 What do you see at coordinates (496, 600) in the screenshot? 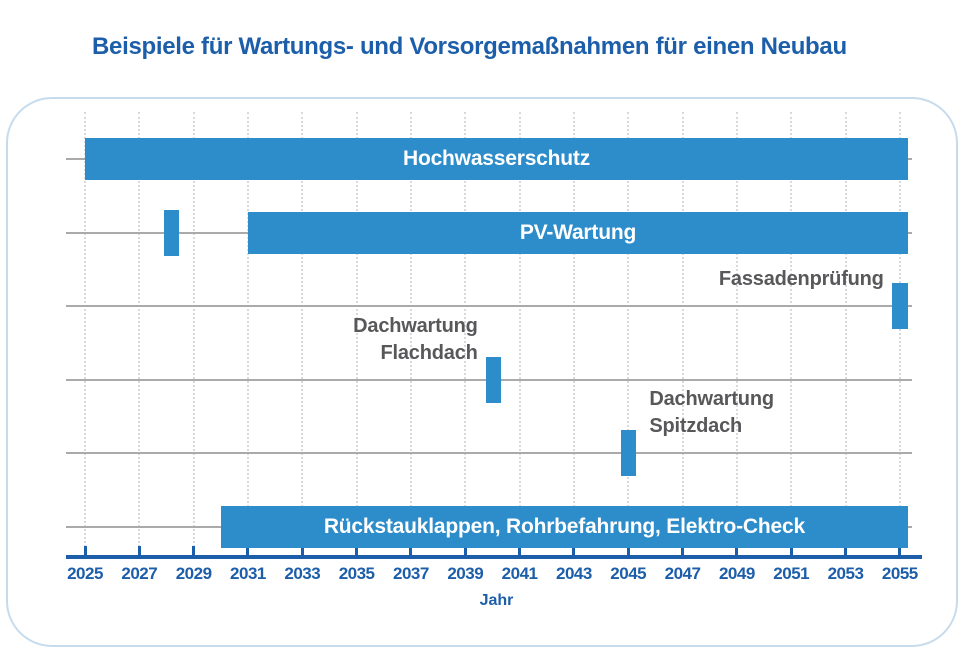
I see `x-axis-title: Jahr` at bounding box center [496, 600].